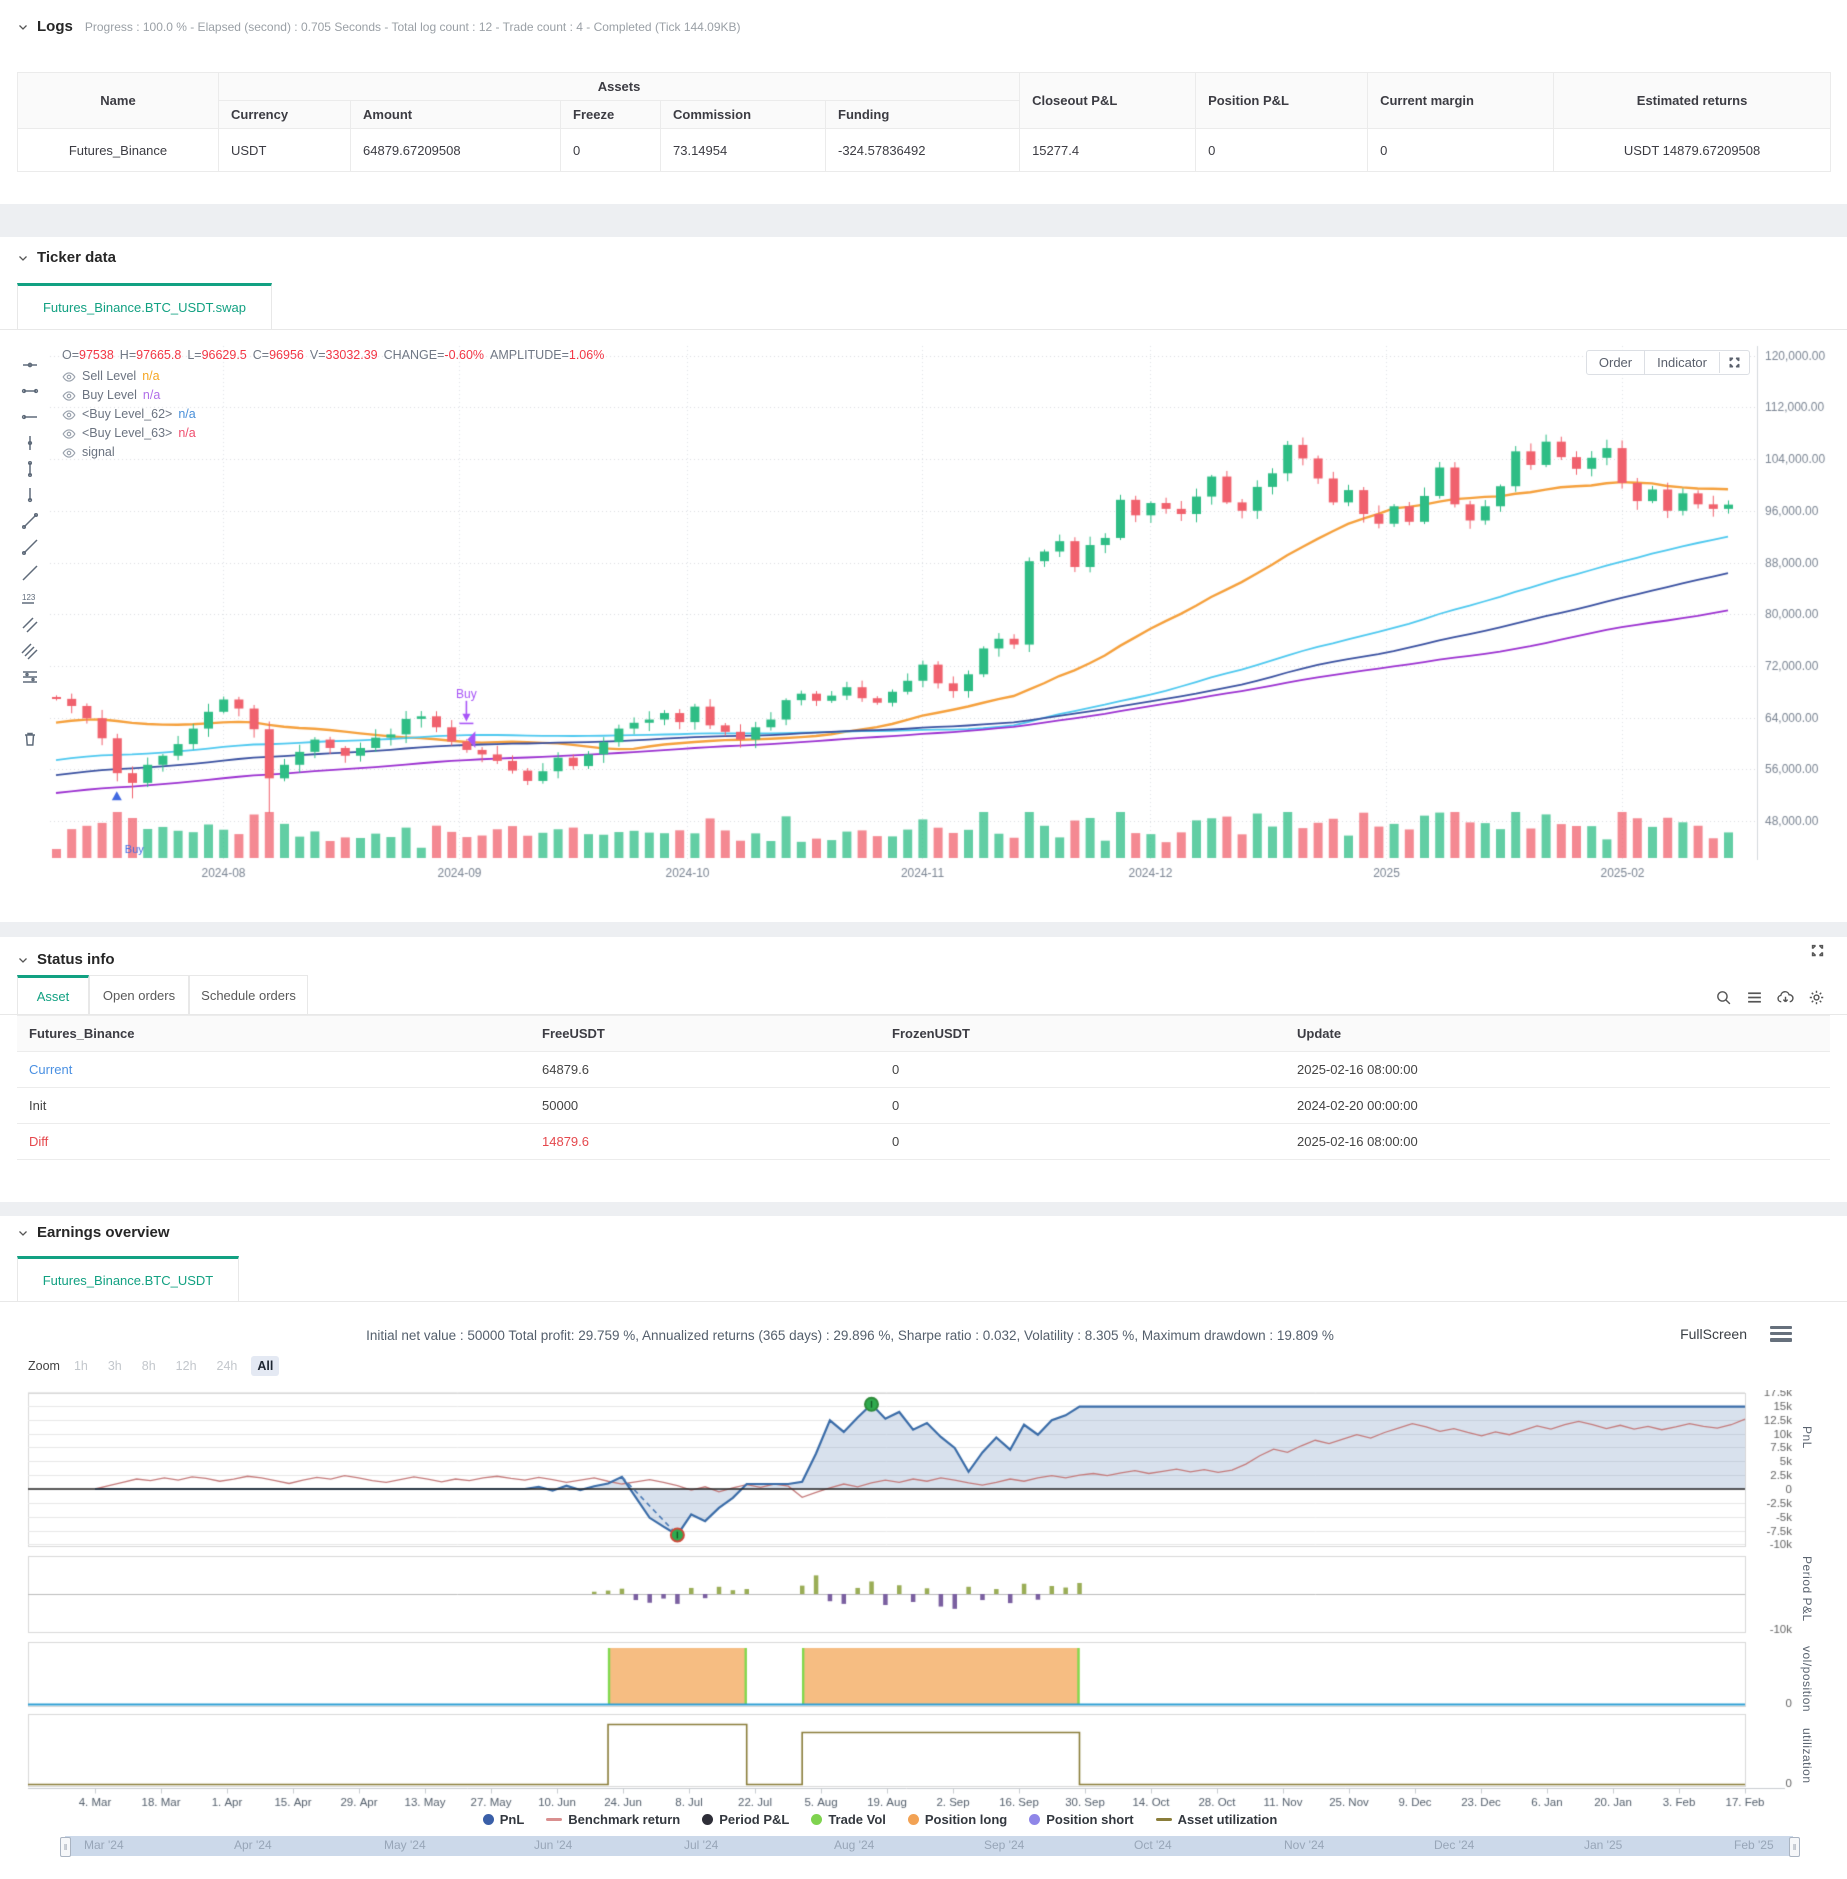 This screenshot has width=1847, height=1879. Describe the element at coordinates (186, 1366) in the screenshot. I see `zoom-option-12h: 12h` at that location.